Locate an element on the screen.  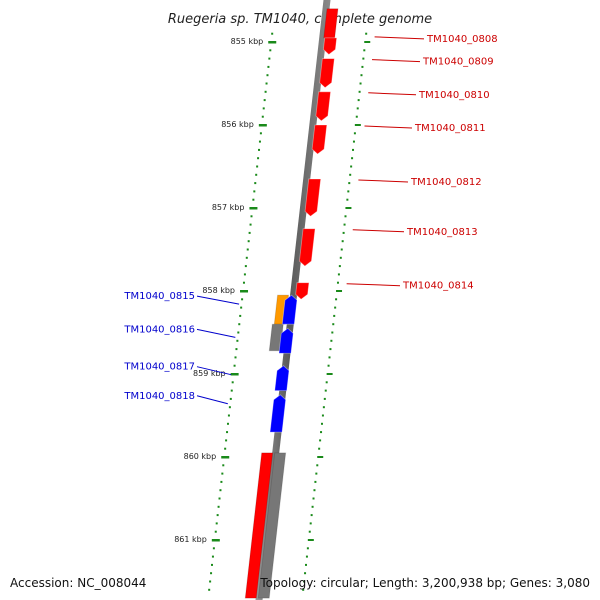
gene-label-tm1040_0816: TM1040_0816 is located at coordinates (159, 329).